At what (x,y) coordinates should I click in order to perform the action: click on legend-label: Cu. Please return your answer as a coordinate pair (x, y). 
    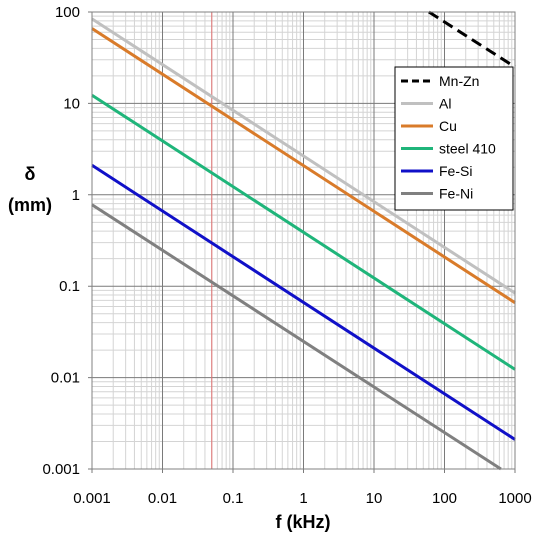
    Looking at the image, I should click on (448, 126).